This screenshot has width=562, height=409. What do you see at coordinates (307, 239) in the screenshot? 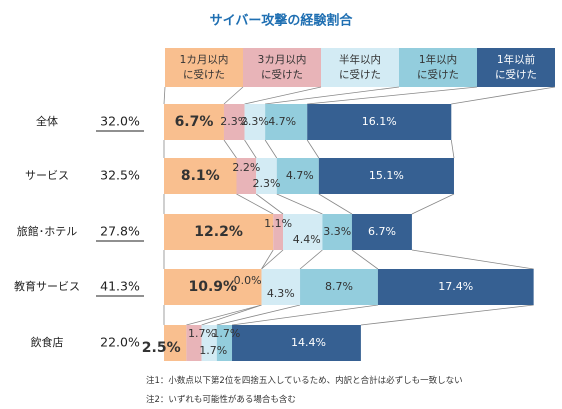
I see `data-label: 4.4%` at bounding box center [307, 239].